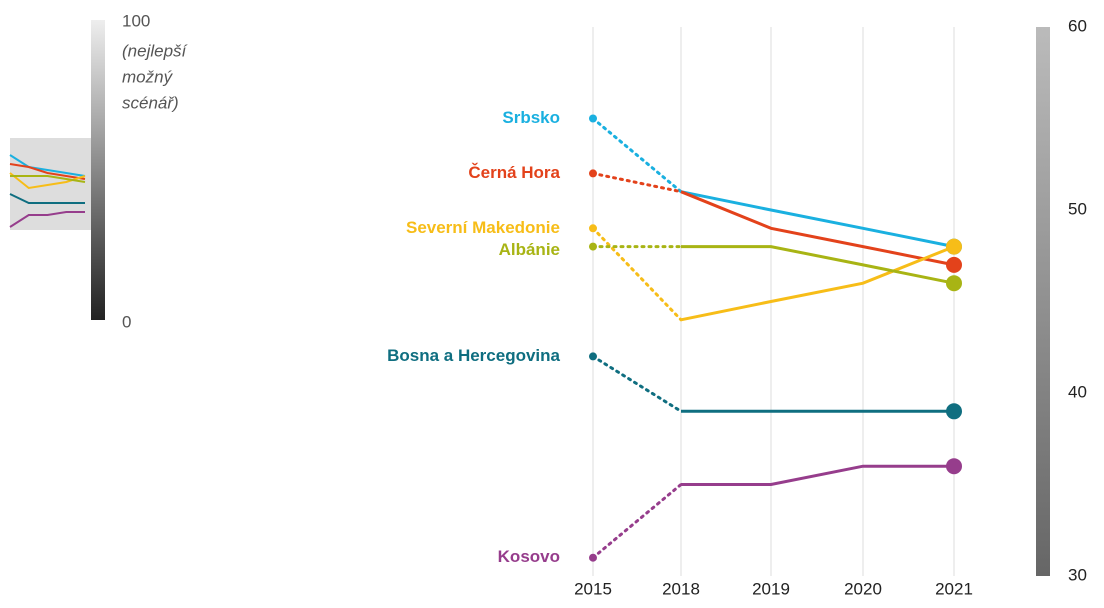 The width and height of the screenshot is (1104, 608). I want to click on x-tick-label: 2021, so click(954, 588).